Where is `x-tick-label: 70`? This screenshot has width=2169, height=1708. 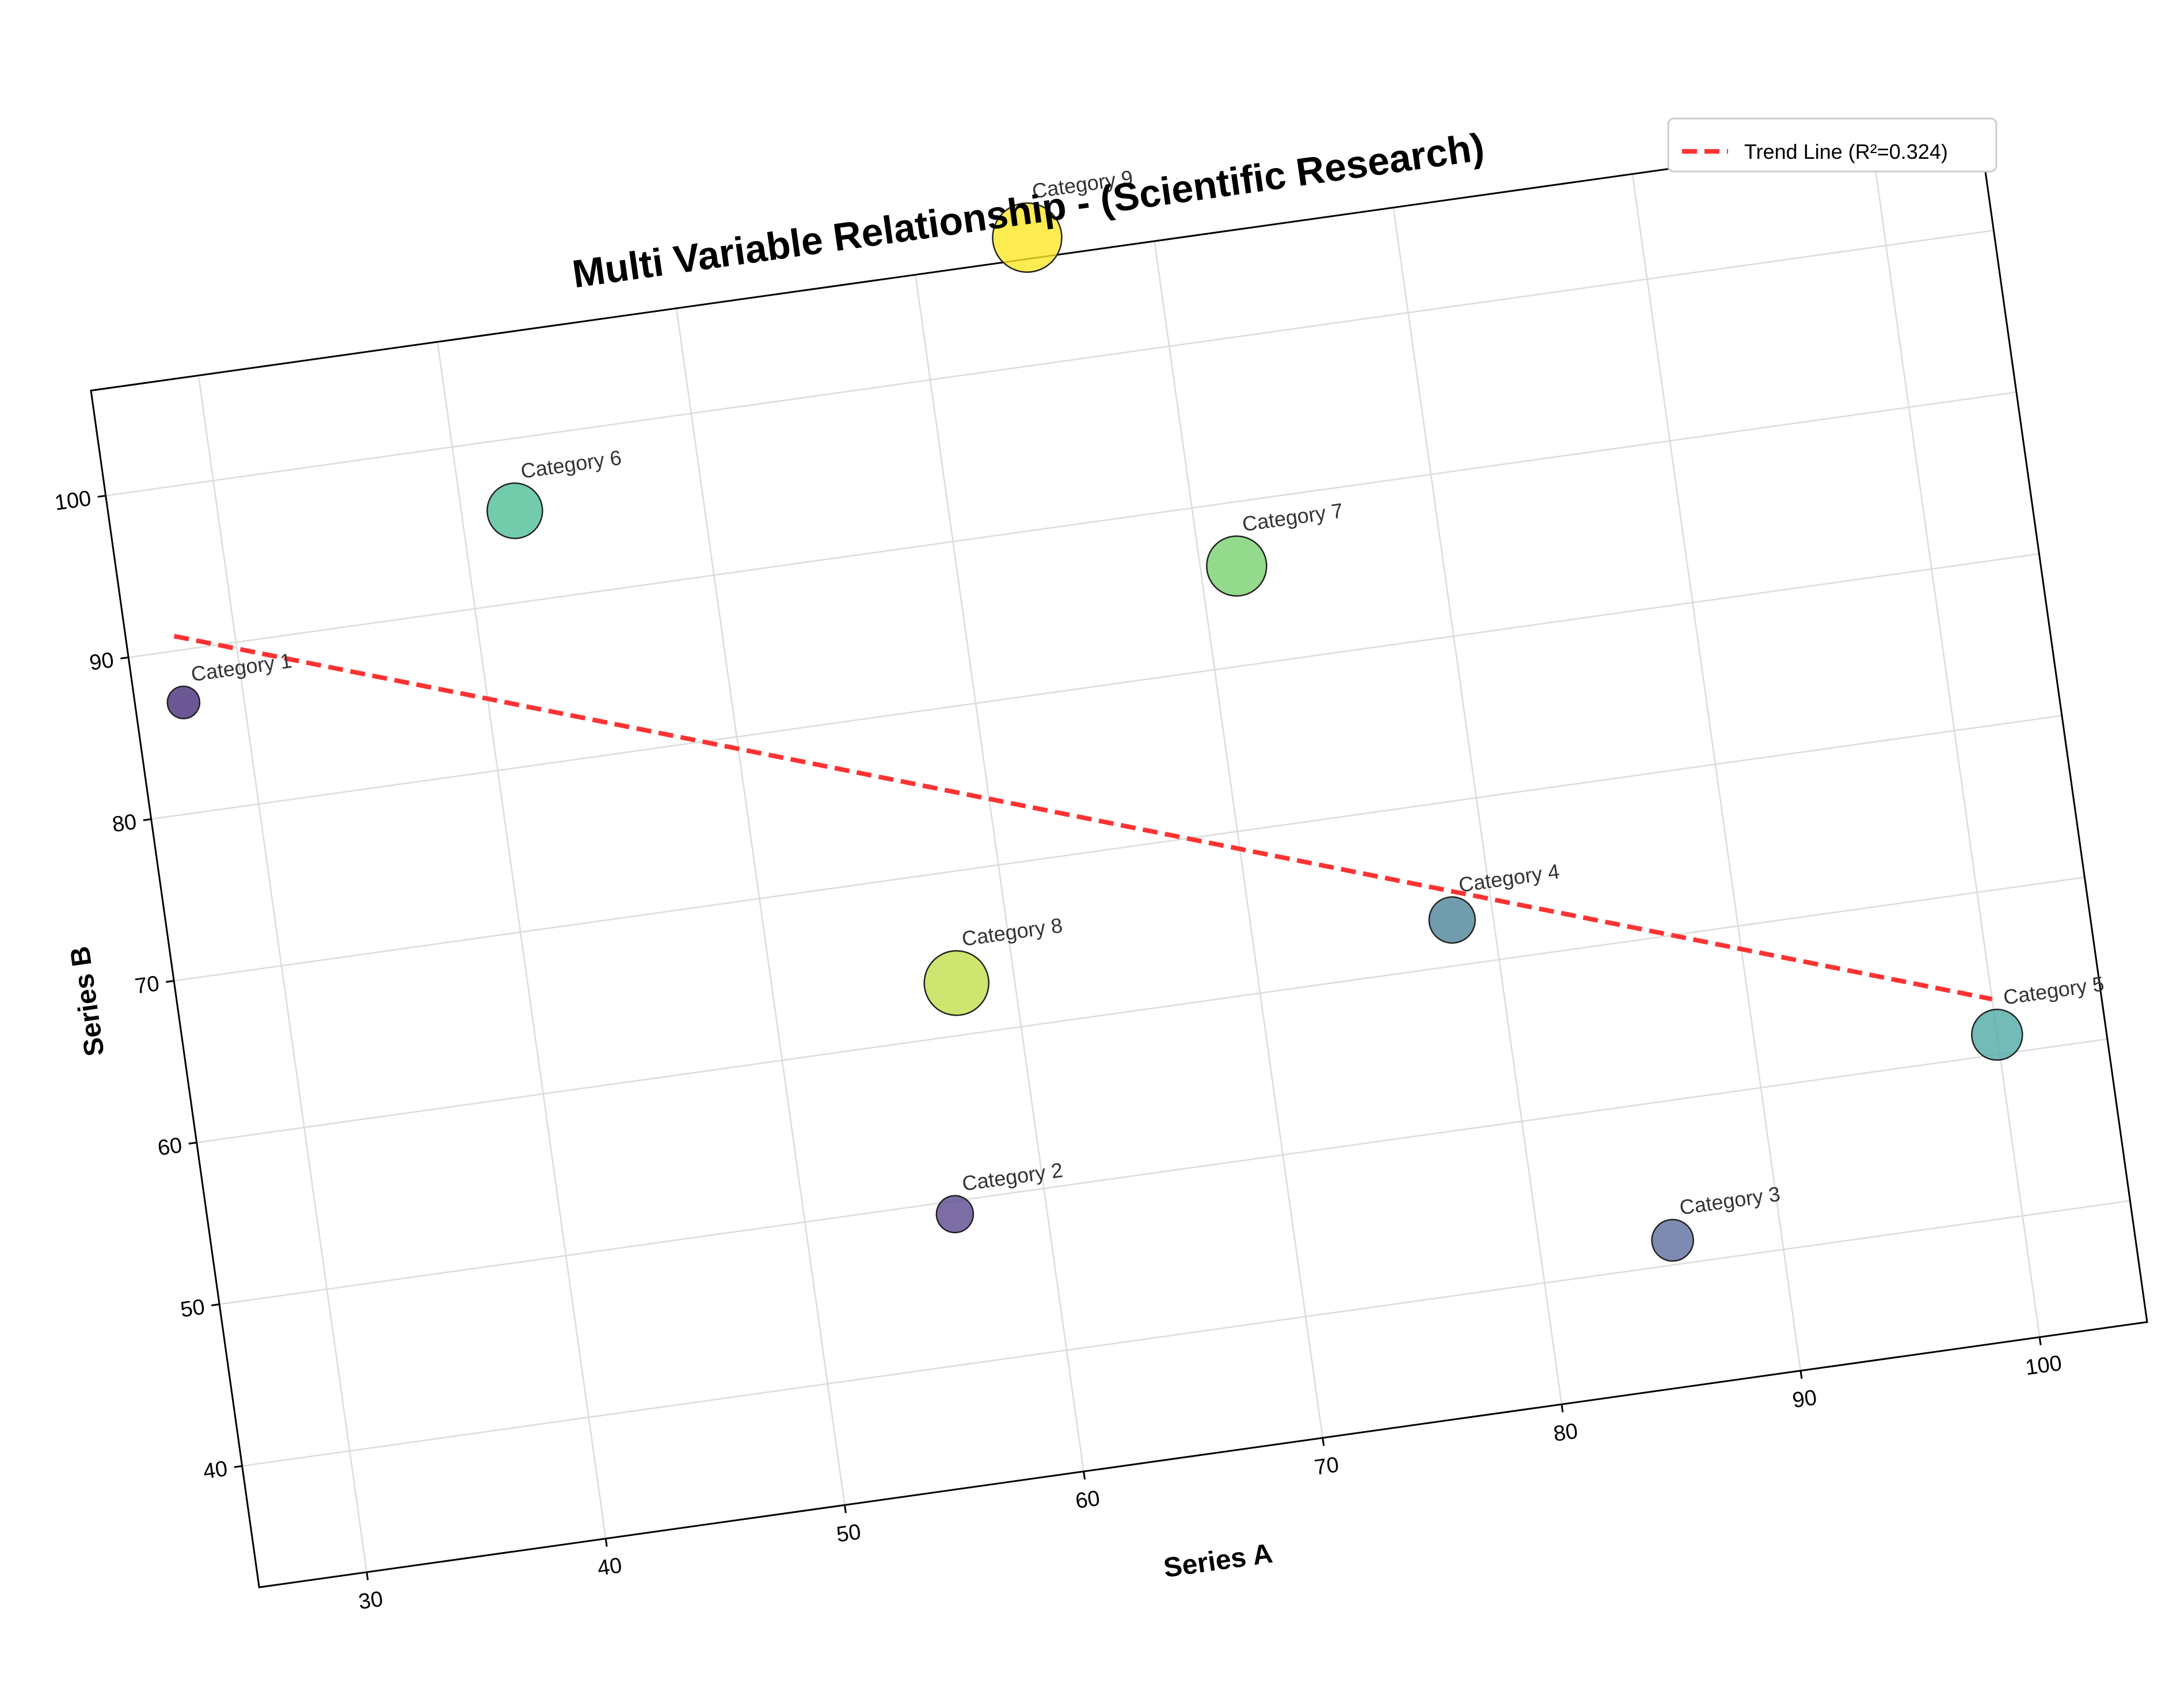
x-tick-label: 70 is located at coordinates (1327, 1466).